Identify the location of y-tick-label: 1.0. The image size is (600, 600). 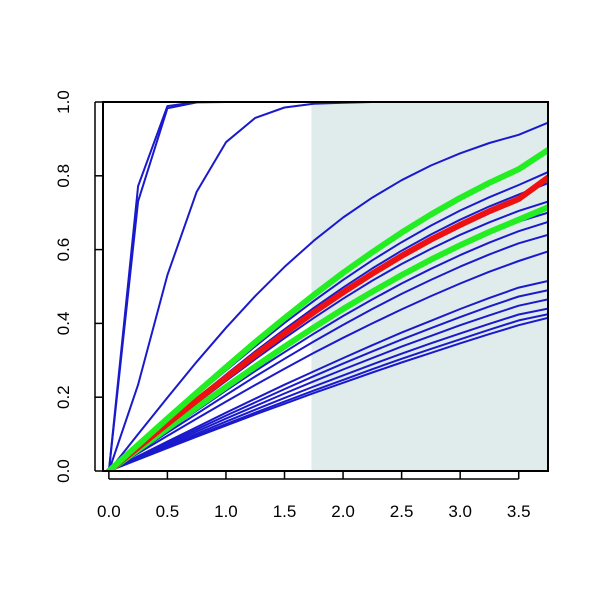
(63, 102).